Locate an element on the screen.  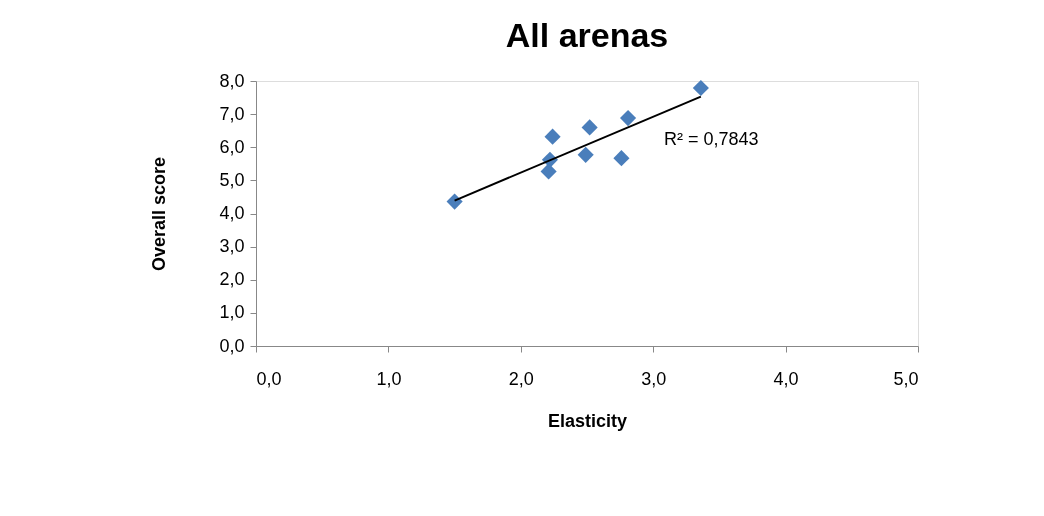
y-tick-label: 4,0 is located at coordinates (232, 213).